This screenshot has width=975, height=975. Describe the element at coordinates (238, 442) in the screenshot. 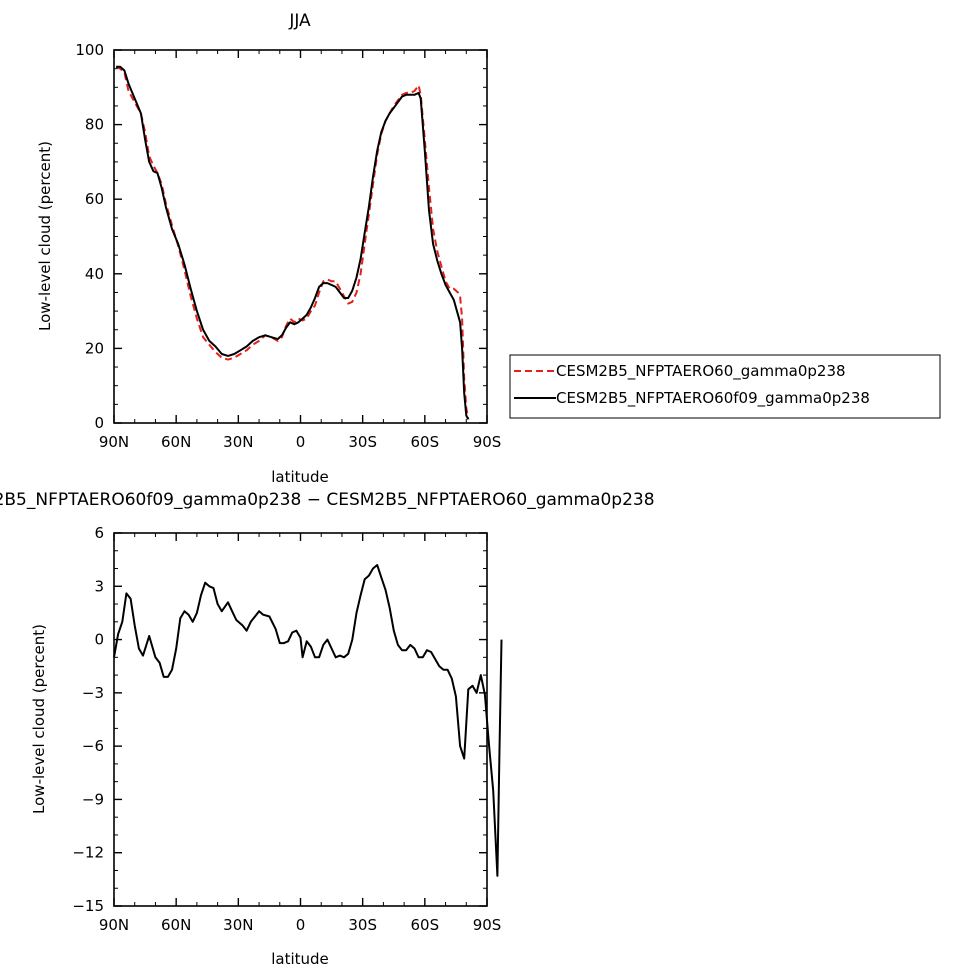

I see `top-x-tick-label: 30N` at that location.